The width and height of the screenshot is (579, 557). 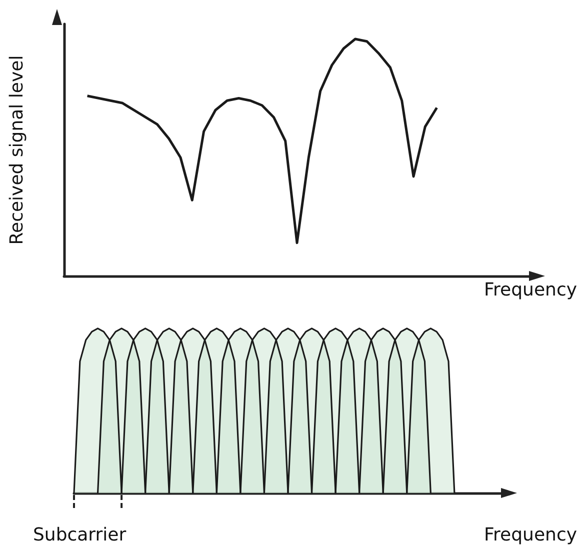 I want to click on y-axis-title: Received signal level, so click(x=17, y=150).